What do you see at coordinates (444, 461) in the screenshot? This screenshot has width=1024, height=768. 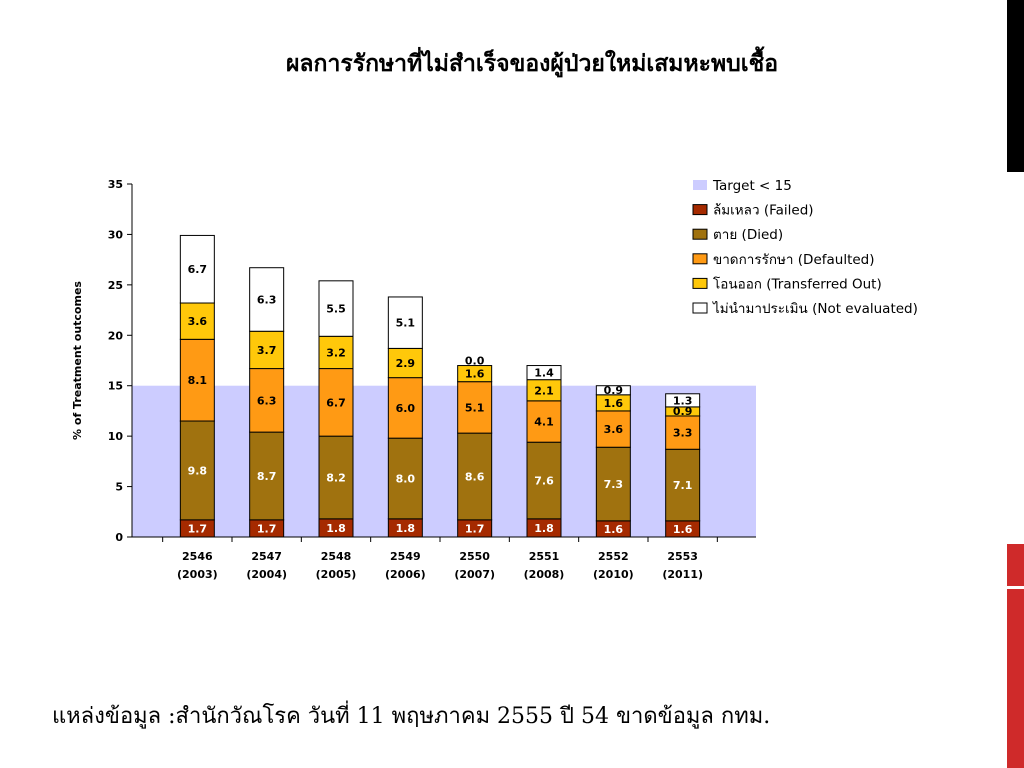 I see `target-band` at bounding box center [444, 461].